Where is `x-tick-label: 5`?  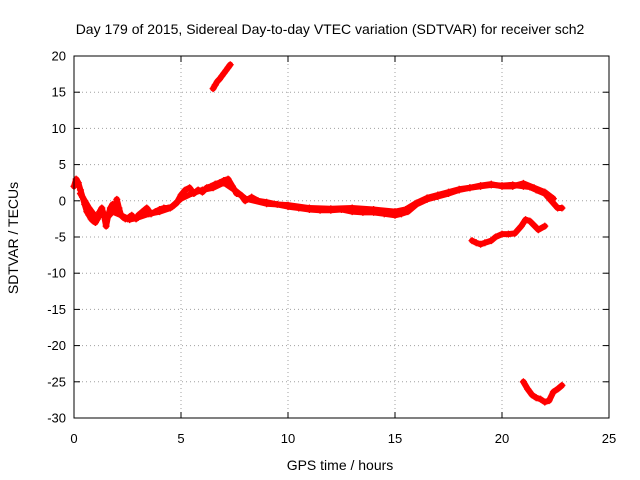 x-tick-label: 5 is located at coordinates (180, 438).